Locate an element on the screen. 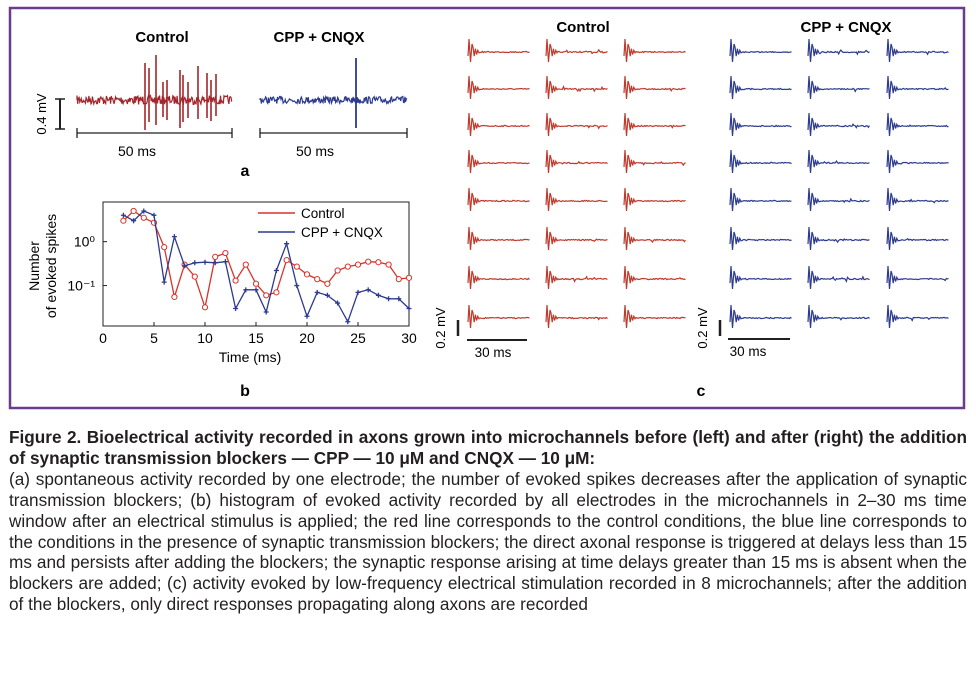  panel-a-blocker-trace is located at coordinates (333, 93).